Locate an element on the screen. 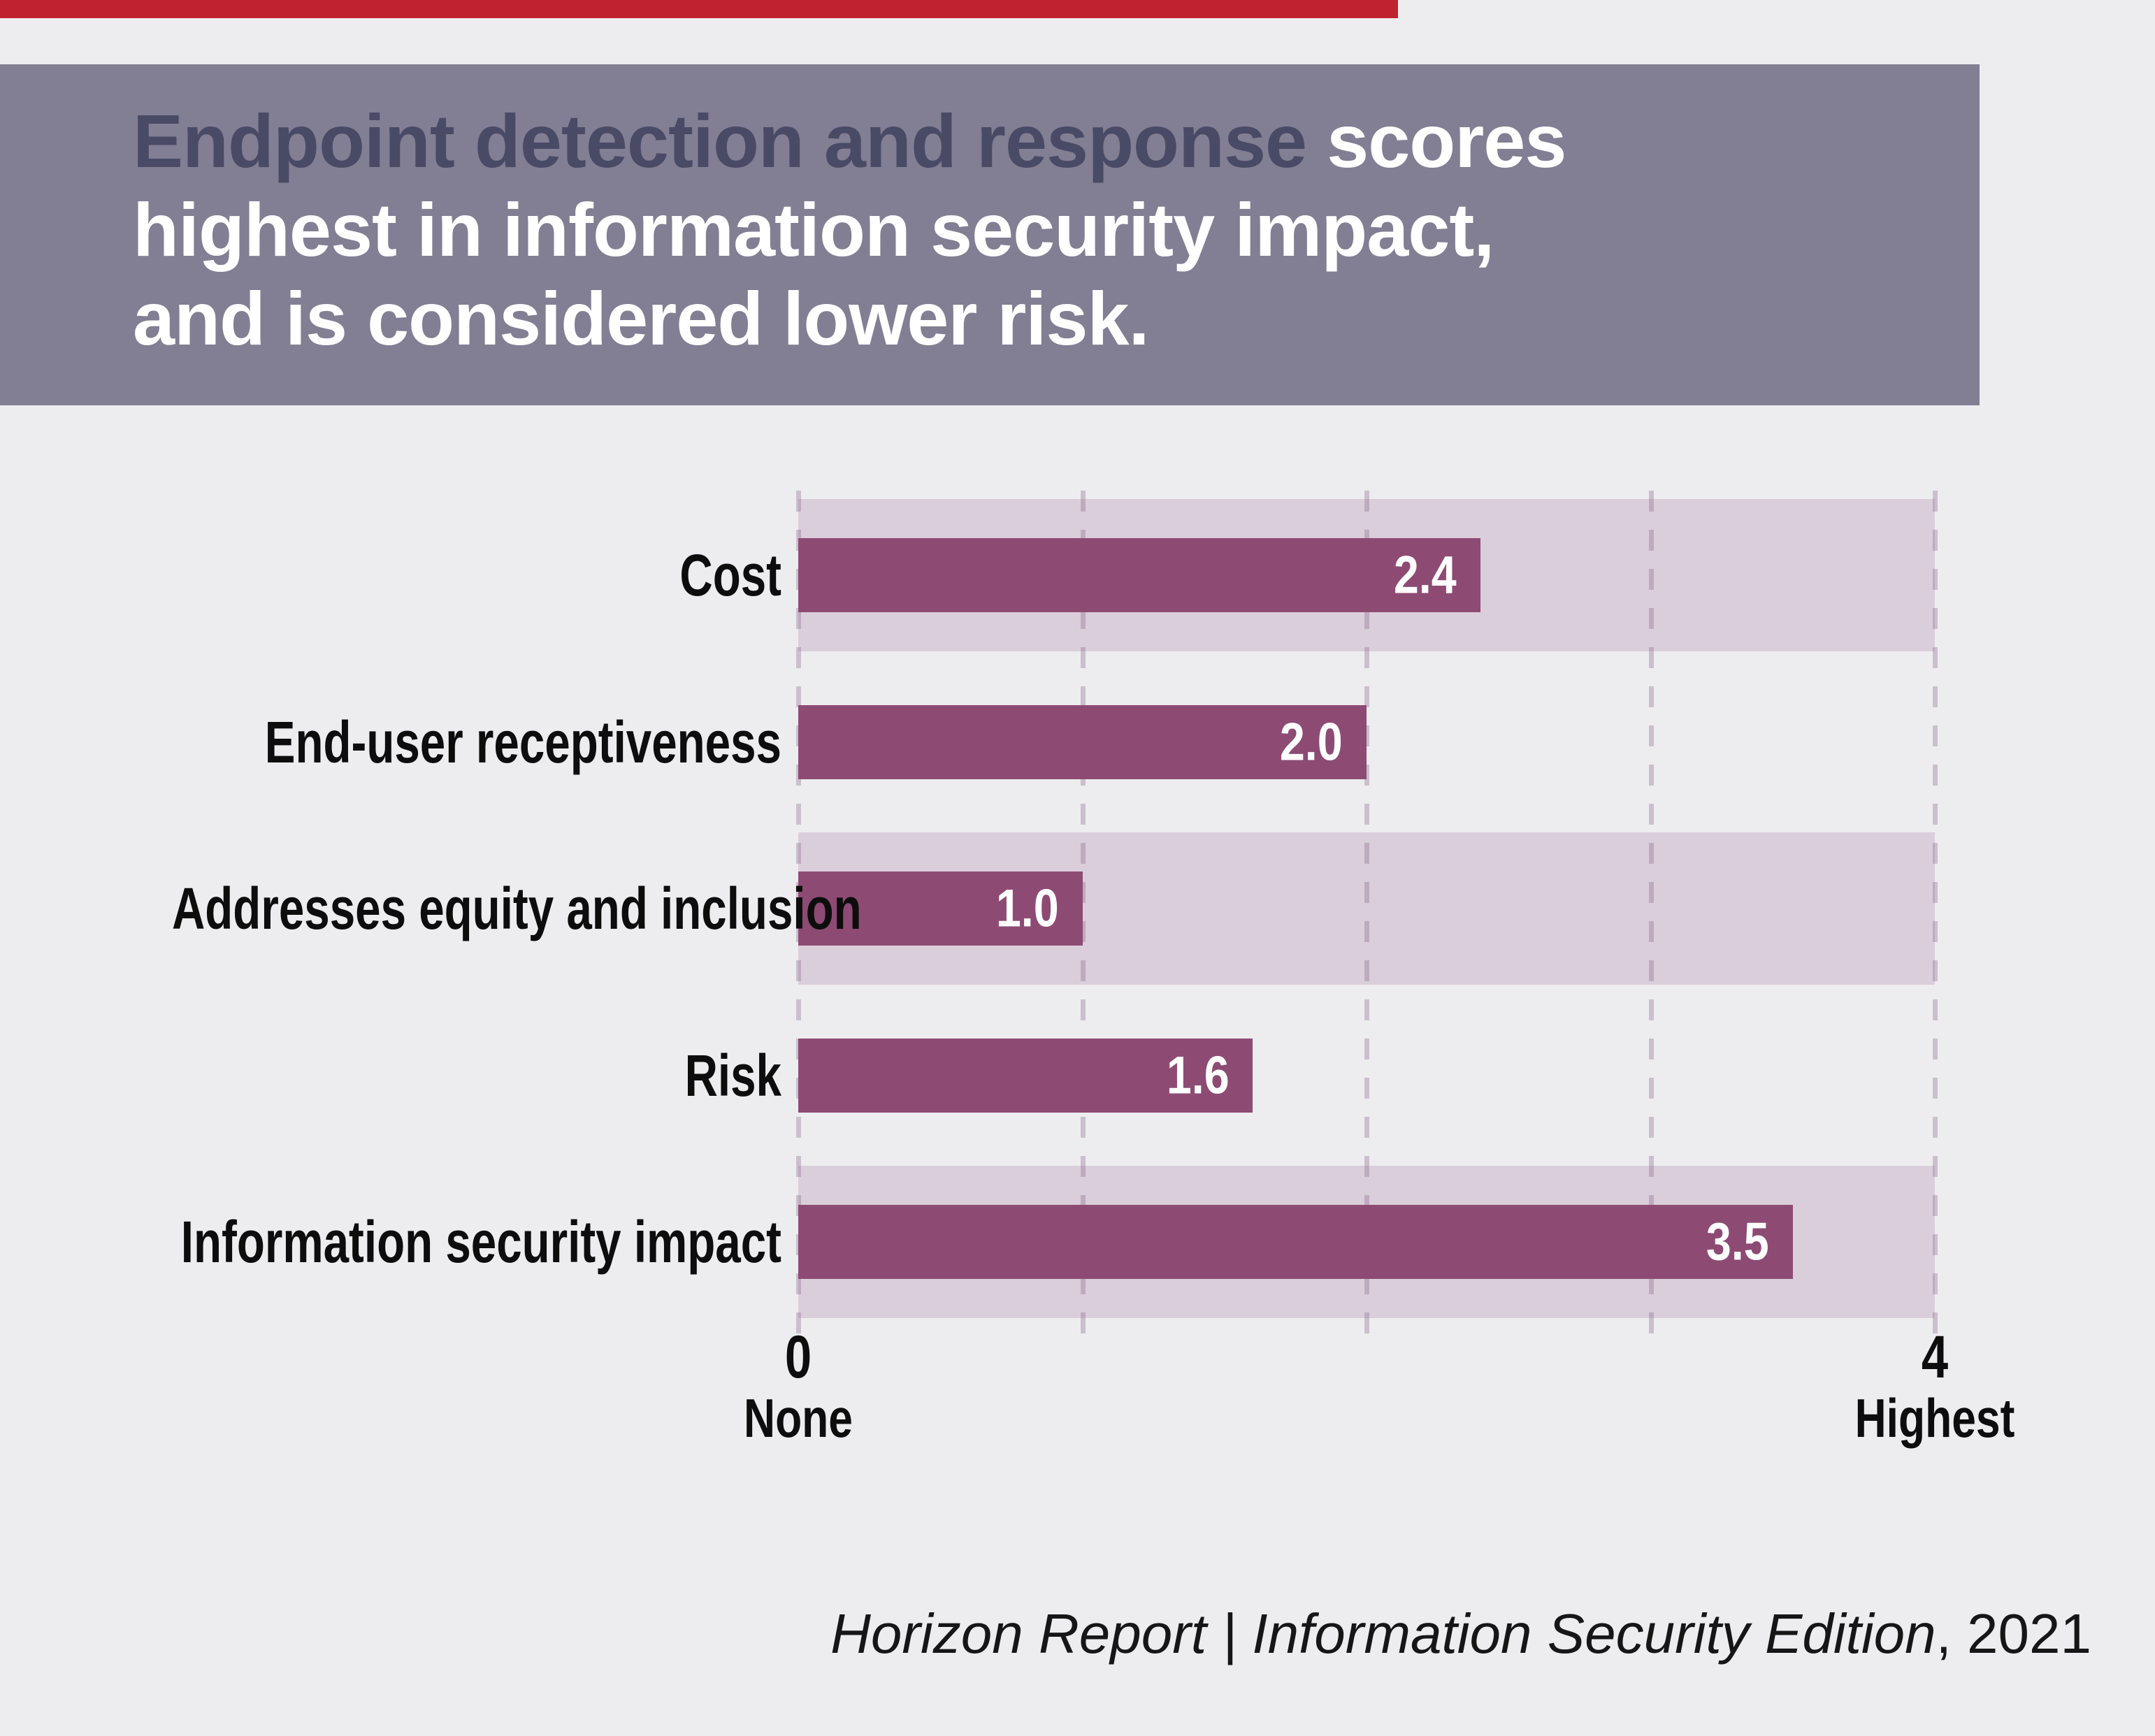  bar-0: 2.4 is located at coordinates (1139, 575).